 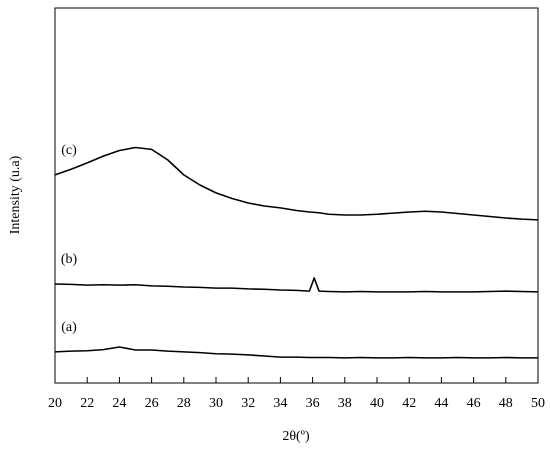 I want to click on x-tick-label: 30, so click(x=216, y=403).